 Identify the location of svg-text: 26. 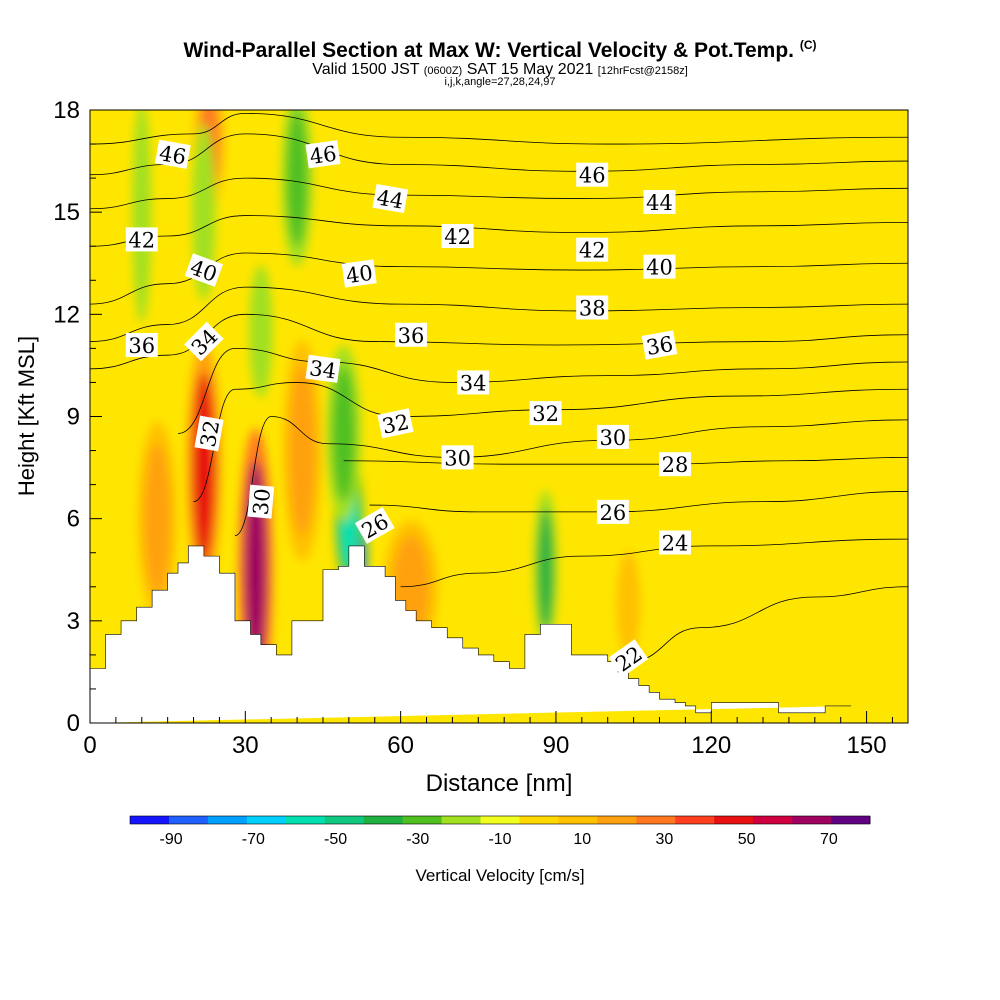
(613, 513).